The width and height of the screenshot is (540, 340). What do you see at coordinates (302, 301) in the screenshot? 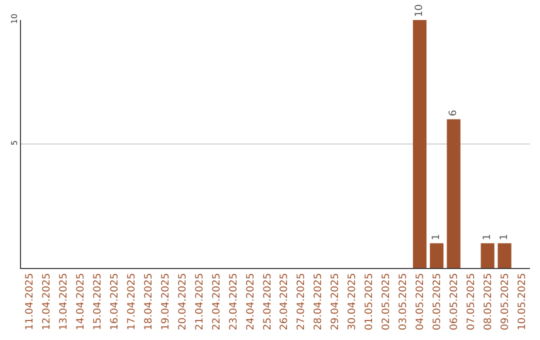
I see `x-tick-label: 27.04.2025` at bounding box center [302, 301].